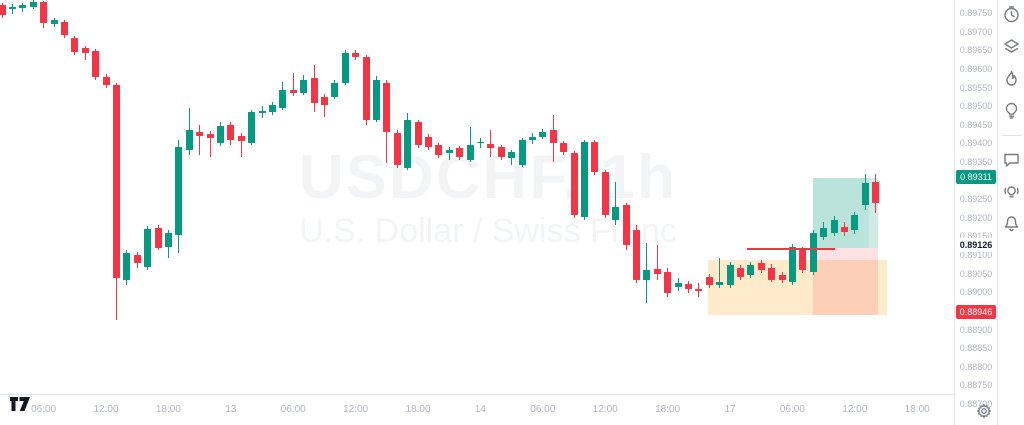 Image resolution: width=1024 pixels, height=425 pixels. Describe the element at coordinates (1011, 159) in the screenshot. I see `chat-icon` at that location.